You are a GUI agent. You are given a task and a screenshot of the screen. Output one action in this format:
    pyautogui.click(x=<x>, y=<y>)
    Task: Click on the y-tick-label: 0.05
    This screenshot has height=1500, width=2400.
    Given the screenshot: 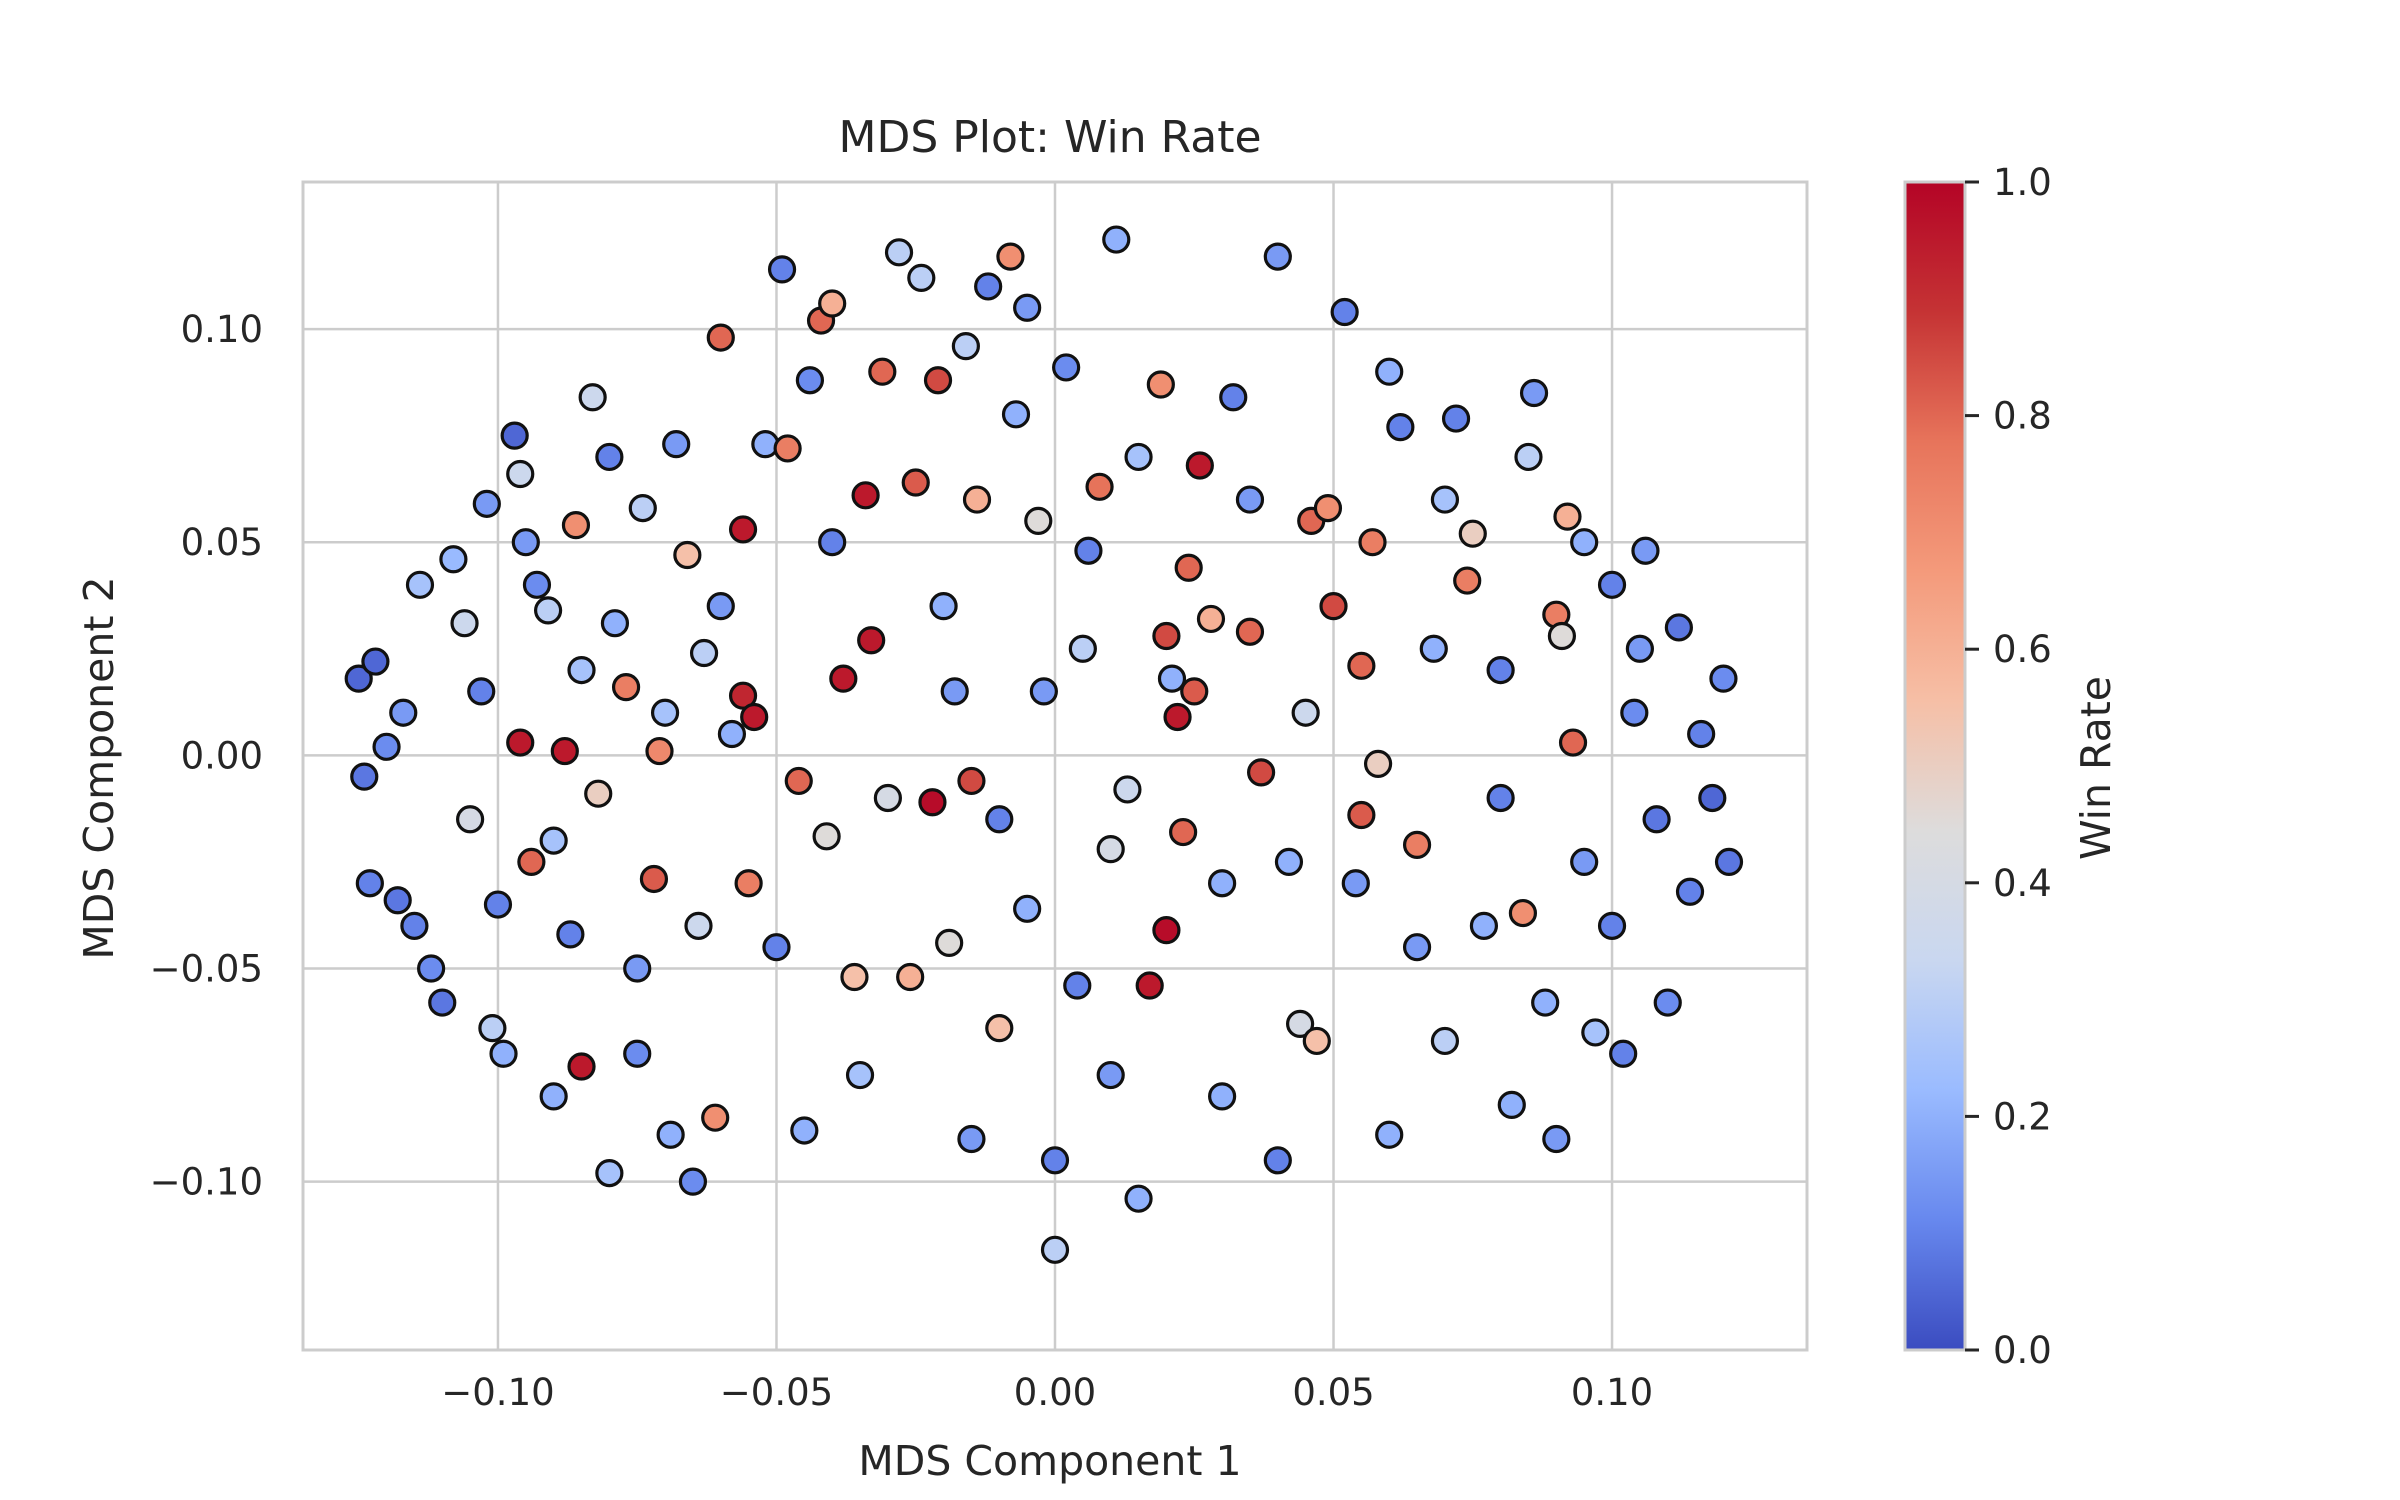 What is the action you would take?
    pyautogui.click(x=222, y=542)
    